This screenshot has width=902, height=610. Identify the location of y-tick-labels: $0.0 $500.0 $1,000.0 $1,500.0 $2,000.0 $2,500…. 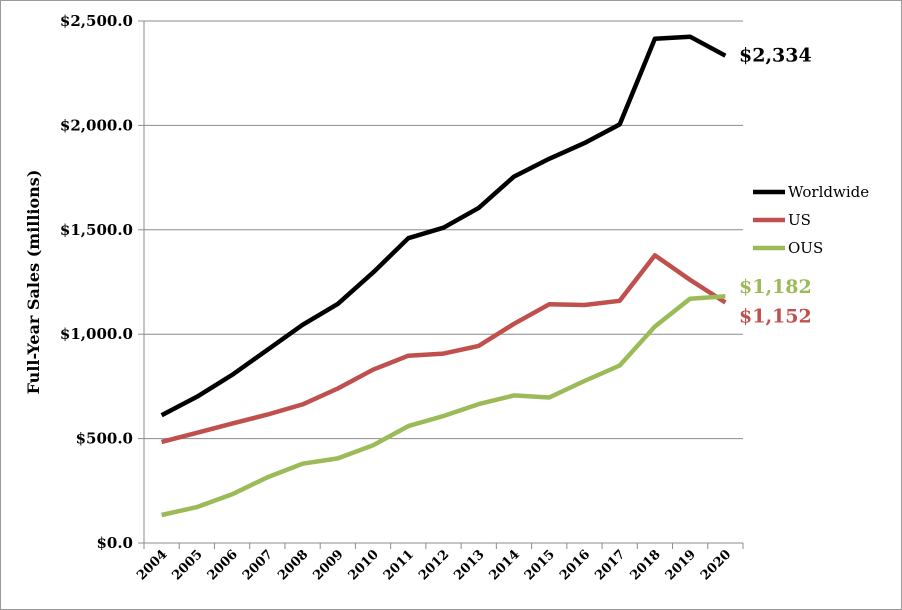
(96, 282).